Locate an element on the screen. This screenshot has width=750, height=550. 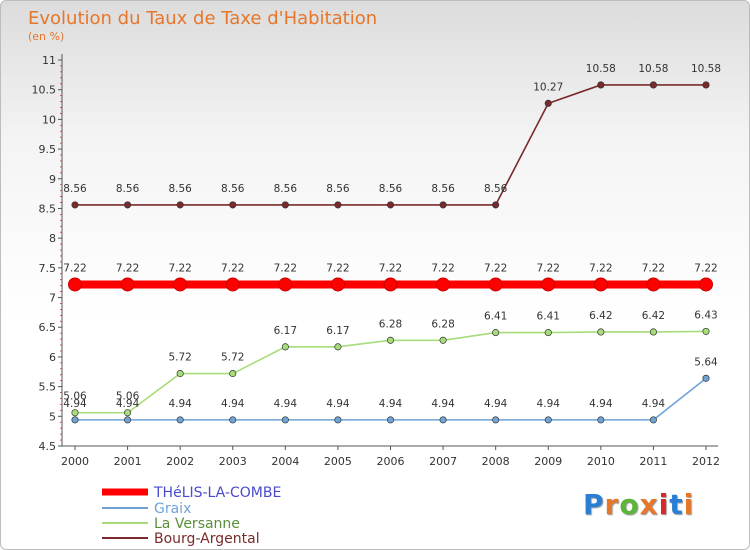
y-tick-label: 8.5 is located at coordinates (48, 208).